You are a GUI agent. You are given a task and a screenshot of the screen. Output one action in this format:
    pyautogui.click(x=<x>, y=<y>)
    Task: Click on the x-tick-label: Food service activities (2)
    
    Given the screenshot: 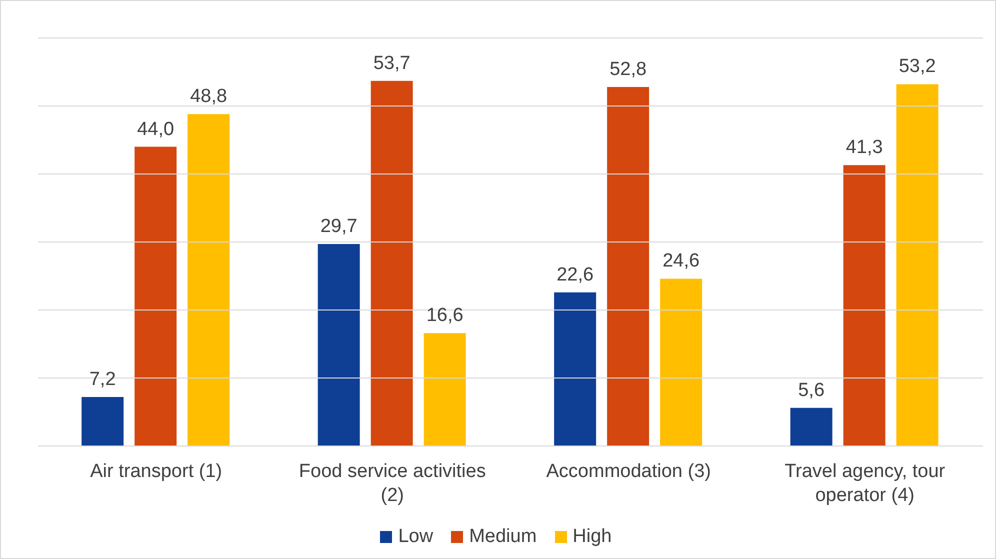 What is the action you would take?
    pyautogui.click(x=392, y=483)
    